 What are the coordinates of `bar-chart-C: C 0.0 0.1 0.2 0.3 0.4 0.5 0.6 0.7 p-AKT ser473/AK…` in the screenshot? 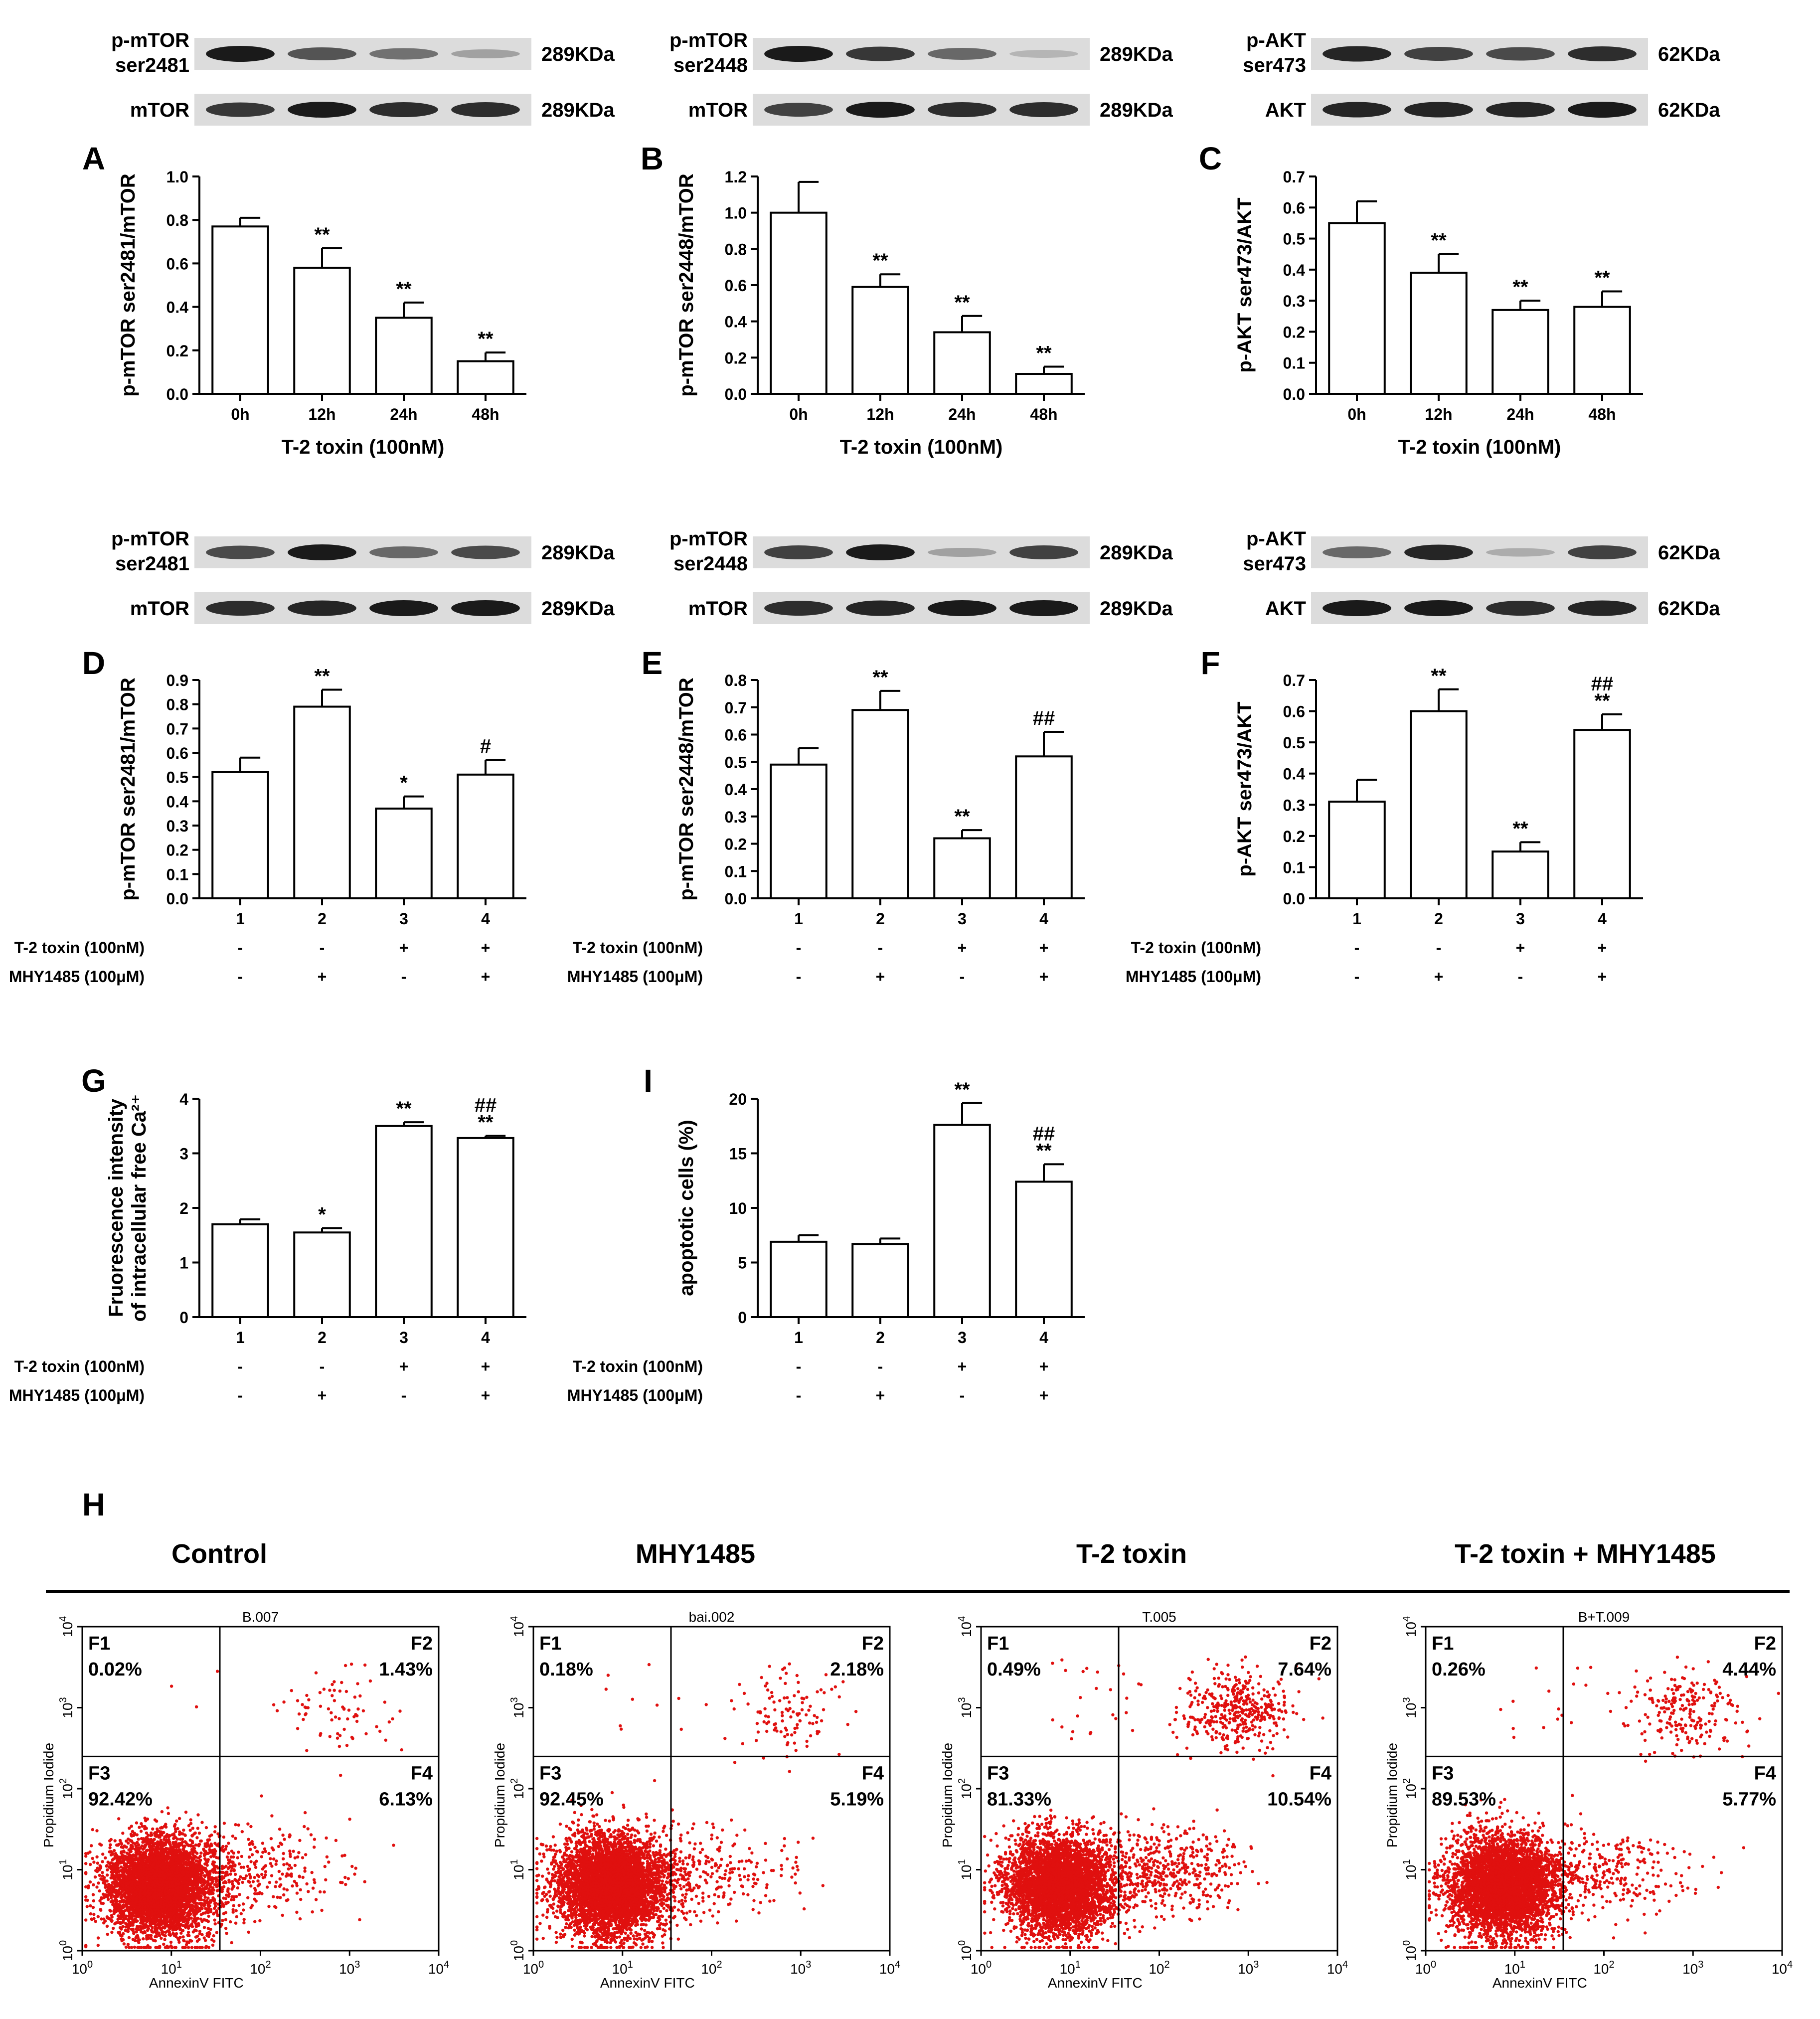 It's located at (1421, 299).